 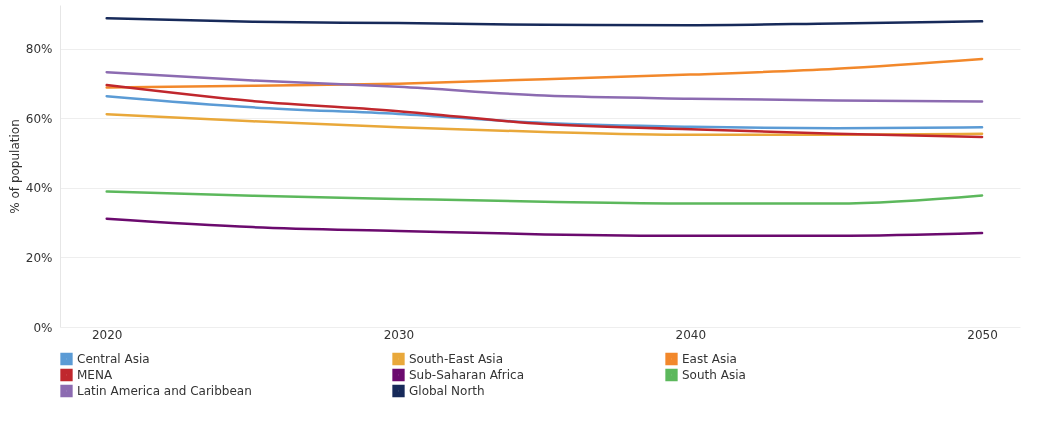 What do you see at coordinates (43, 327) in the screenshot?
I see `y-tick-label: 0%` at bounding box center [43, 327].